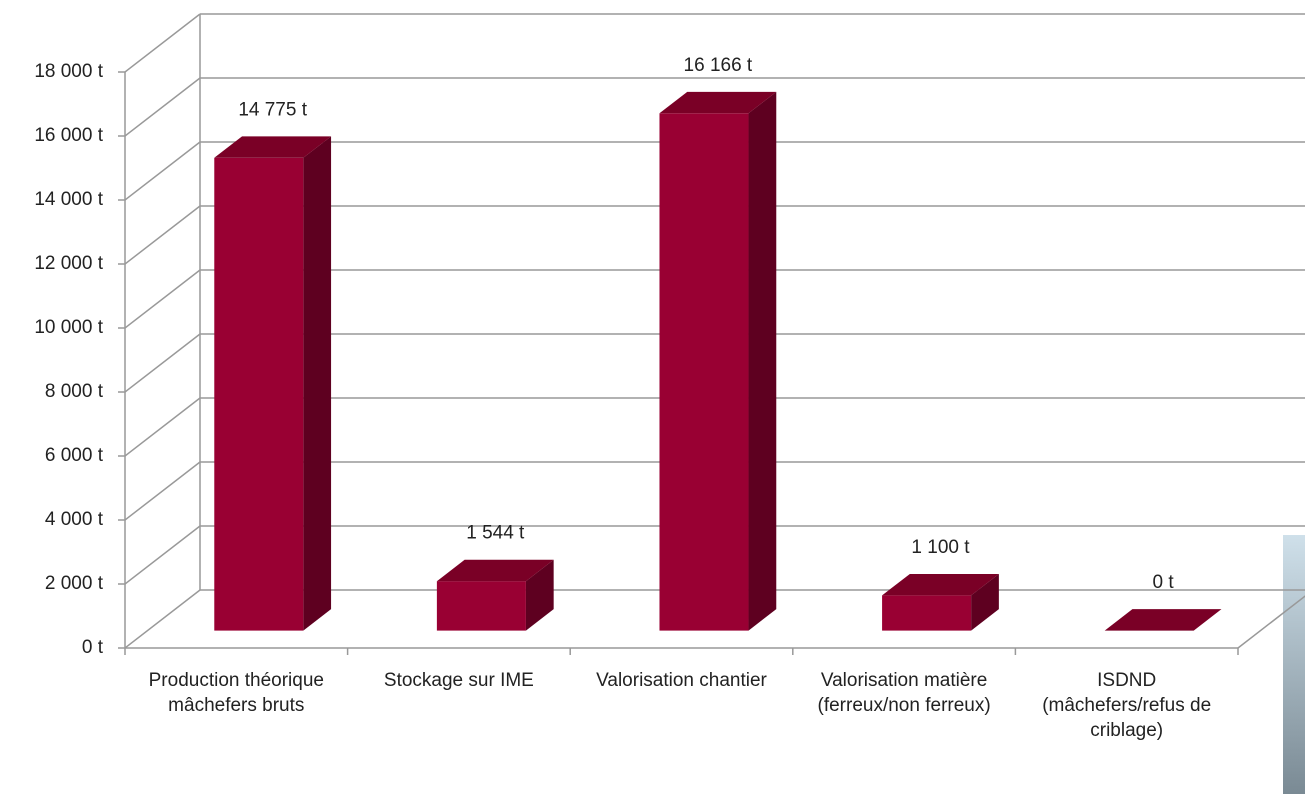 The width and height of the screenshot is (1305, 794). What do you see at coordinates (74, 455) in the screenshot?
I see `y-tick-label: 6 000 t` at bounding box center [74, 455].